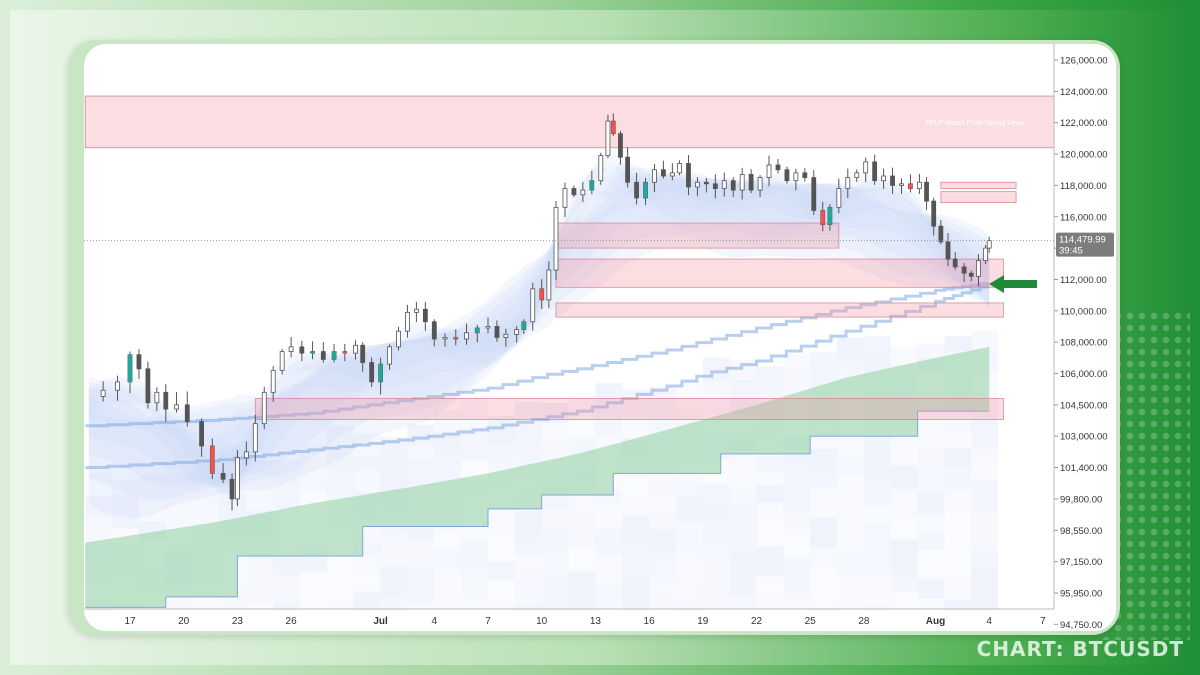  Describe the element at coordinates (650, 621) in the screenshot. I see `time-tick-label: 16` at that location.